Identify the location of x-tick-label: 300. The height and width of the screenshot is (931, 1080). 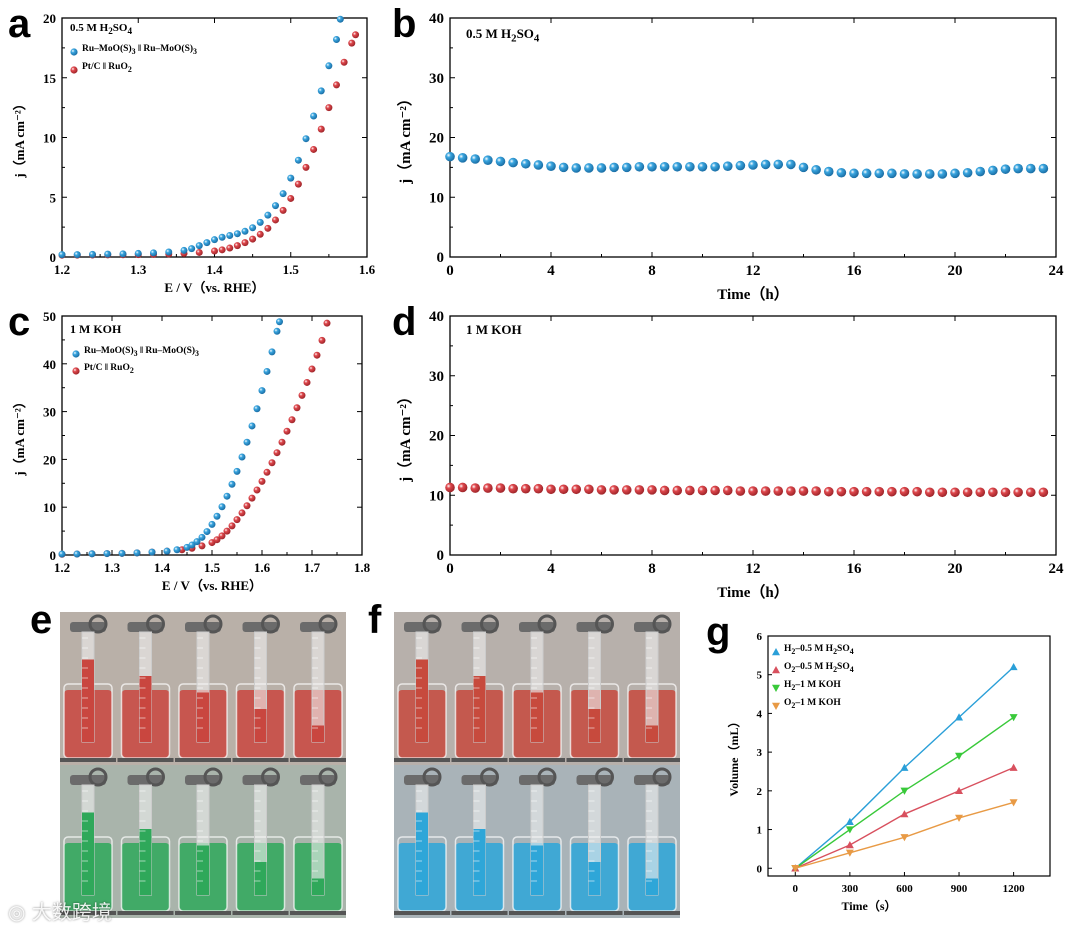
(850, 889).